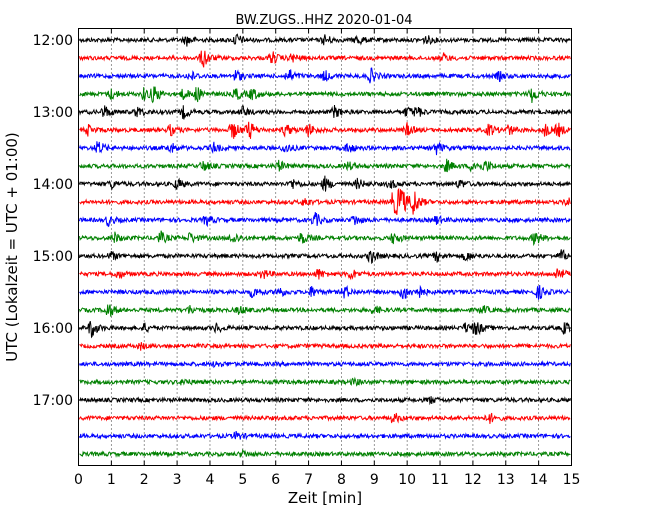 The width and height of the screenshot is (650, 520). Describe the element at coordinates (374, 480) in the screenshot. I see `x-tick-label: 9` at that location.